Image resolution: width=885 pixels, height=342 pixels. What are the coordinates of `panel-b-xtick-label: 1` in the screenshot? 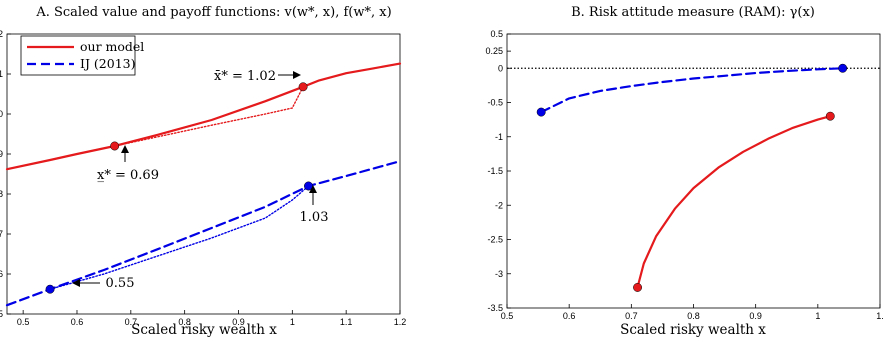 It's located at (817, 316).